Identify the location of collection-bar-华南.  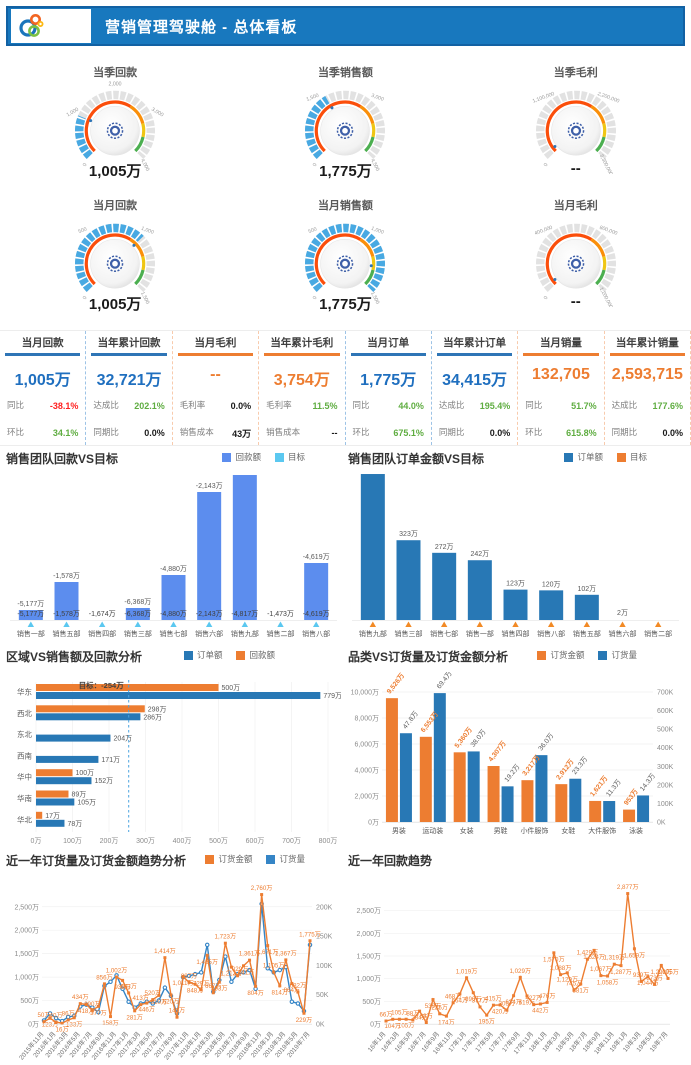
(52, 794).